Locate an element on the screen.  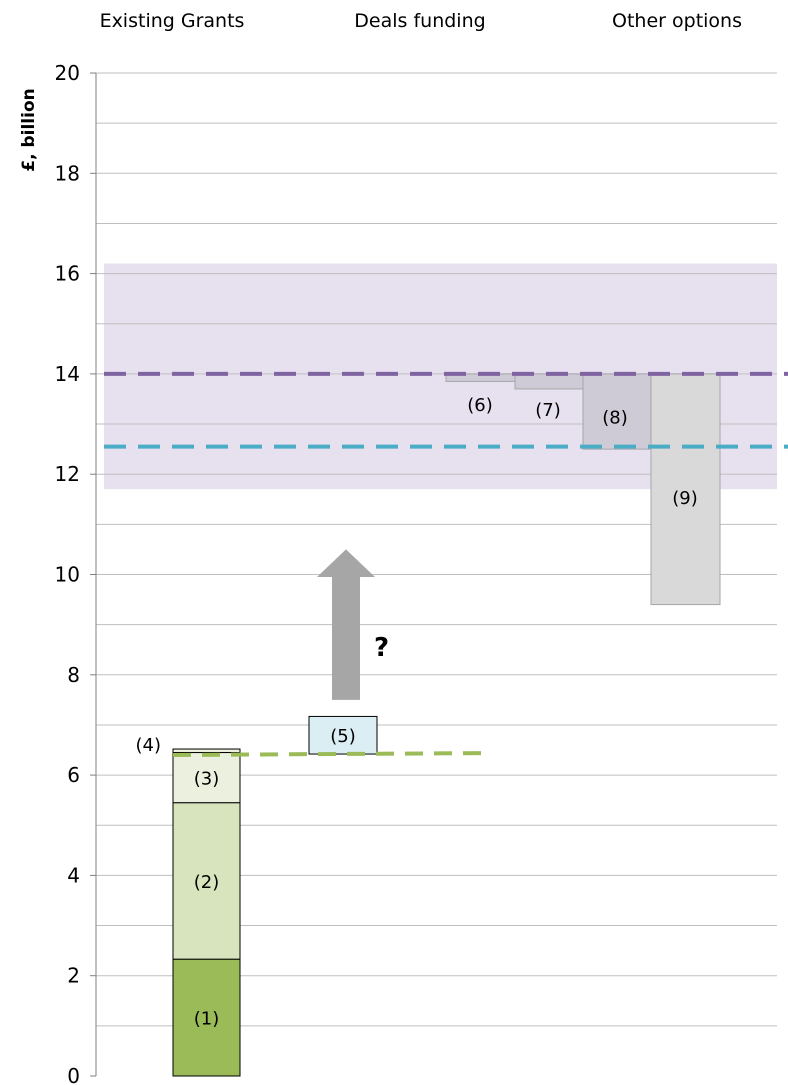
category-label: Other options is located at coordinates (677, 21).